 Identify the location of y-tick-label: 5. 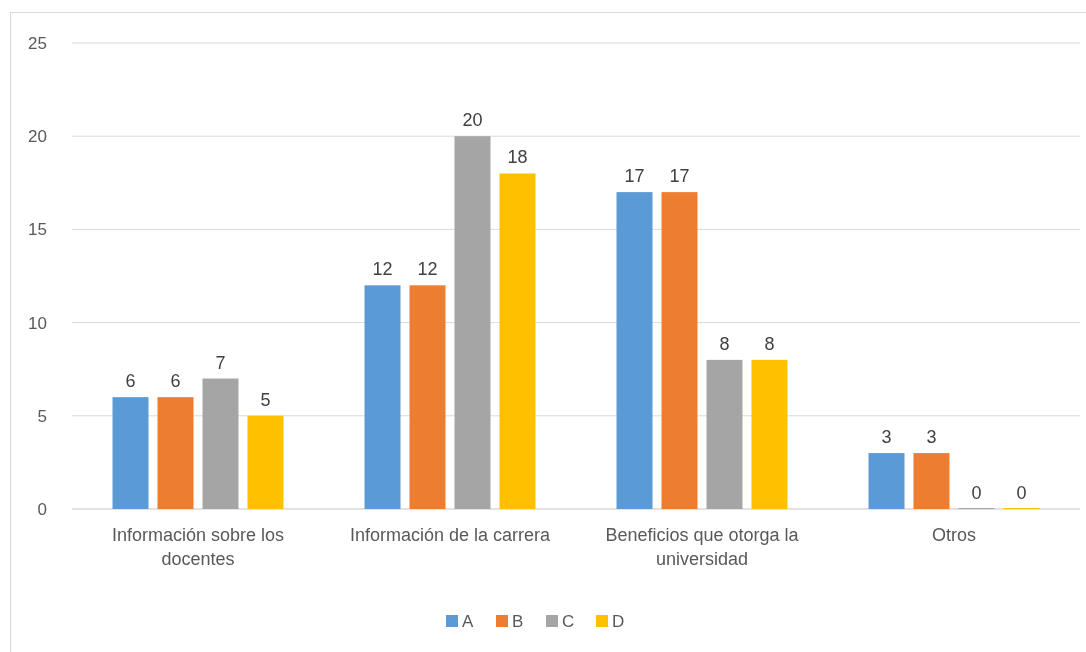
(42, 416).